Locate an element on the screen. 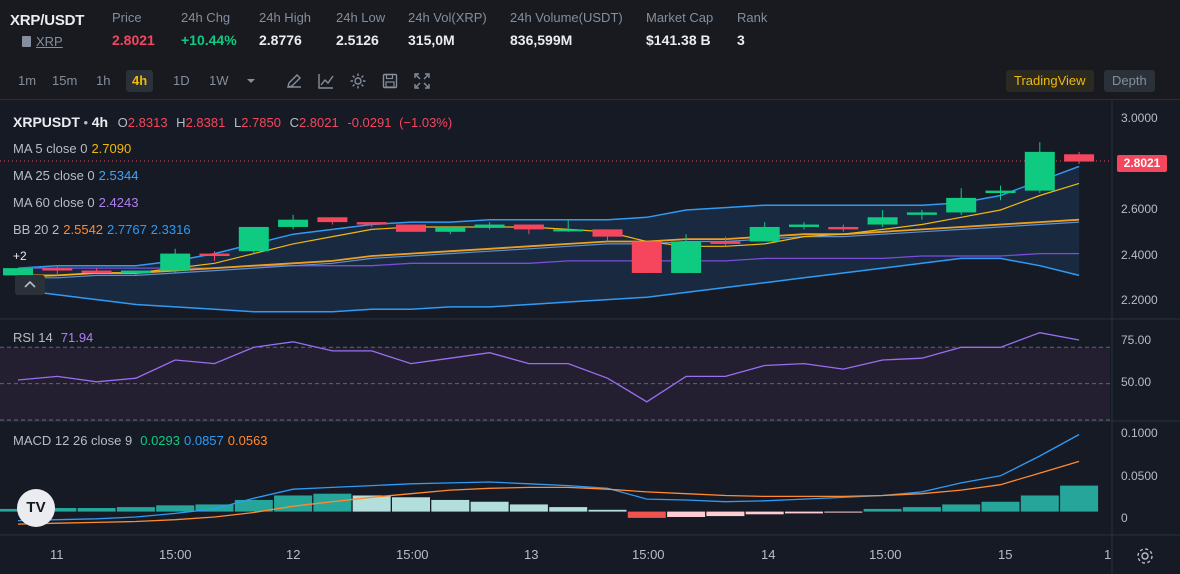 The height and width of the screenshot is (574, 1180). pair-name: XRP/USDT is located at coordinates (47, 20).